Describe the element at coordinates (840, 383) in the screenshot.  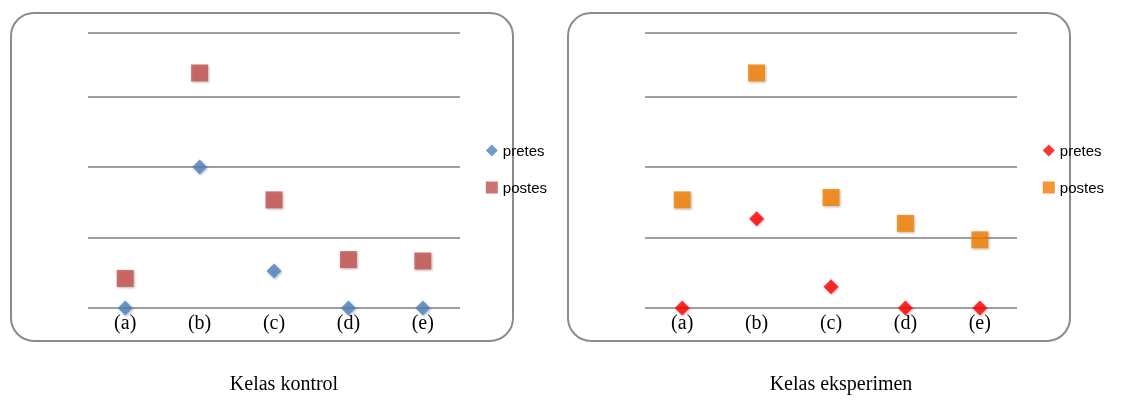
I see `text: Kelas eksperimen` at that location.